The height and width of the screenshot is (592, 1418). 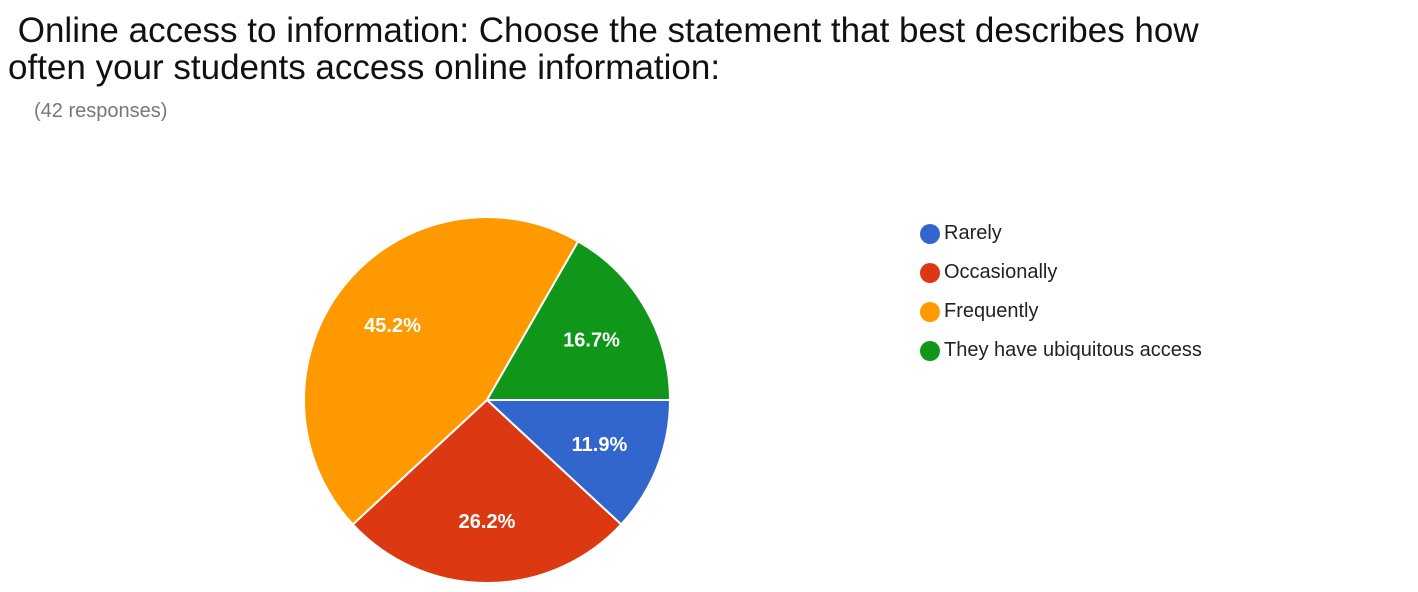 What do you see at coordinates (991, 311) in the screenshot?
I see `legend-label: Frequently` at bounding box center [991, 311].